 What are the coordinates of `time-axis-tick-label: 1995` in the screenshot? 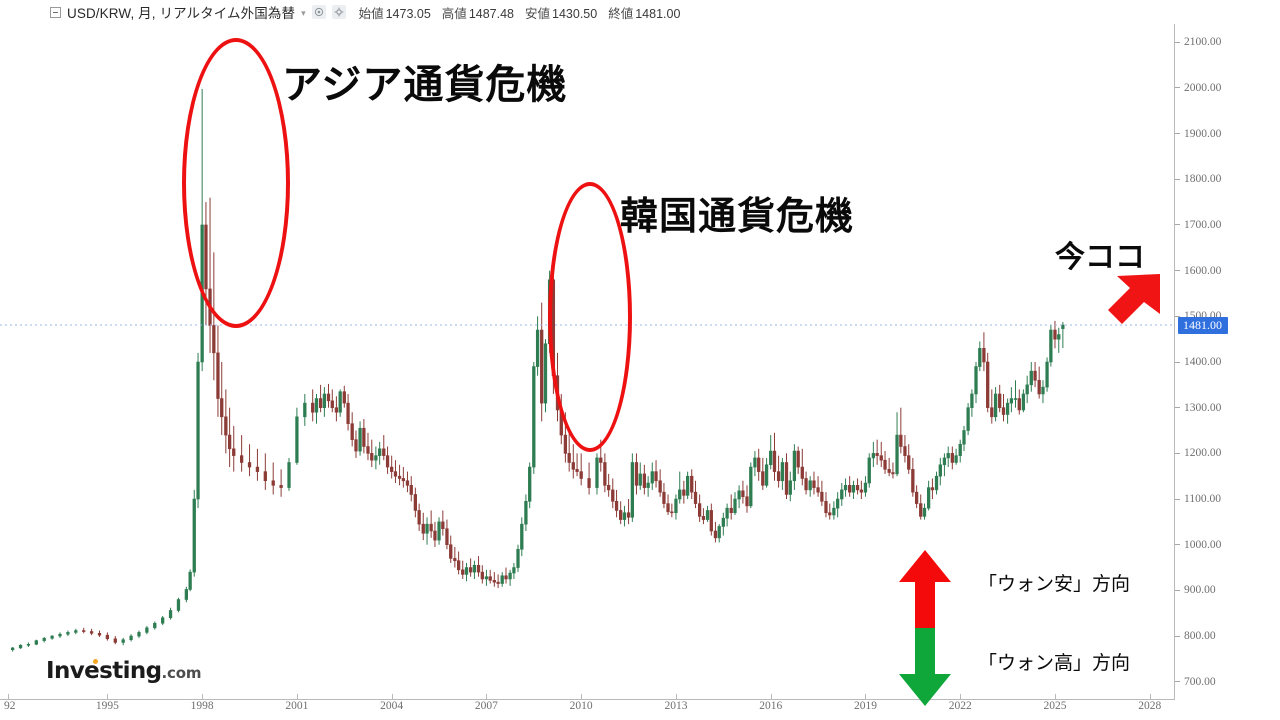 It's located at (107, 706).